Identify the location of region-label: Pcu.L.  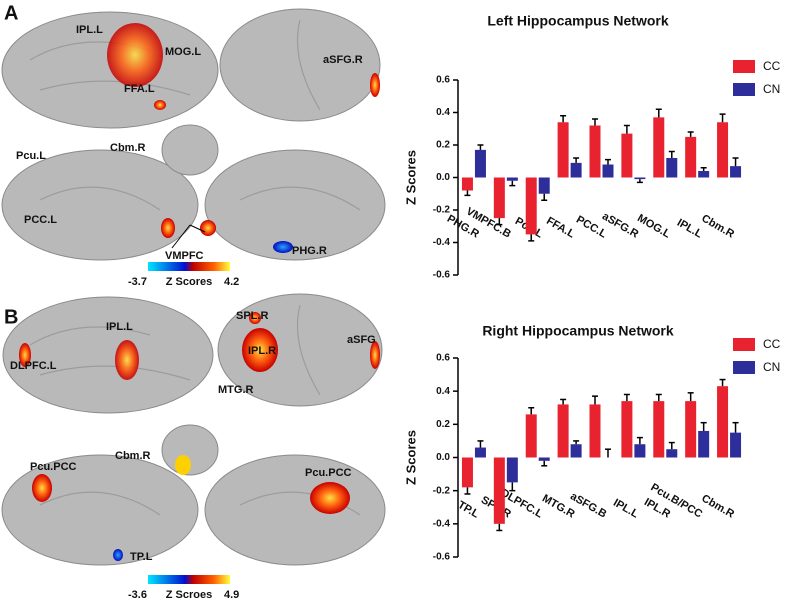
(31, 156).